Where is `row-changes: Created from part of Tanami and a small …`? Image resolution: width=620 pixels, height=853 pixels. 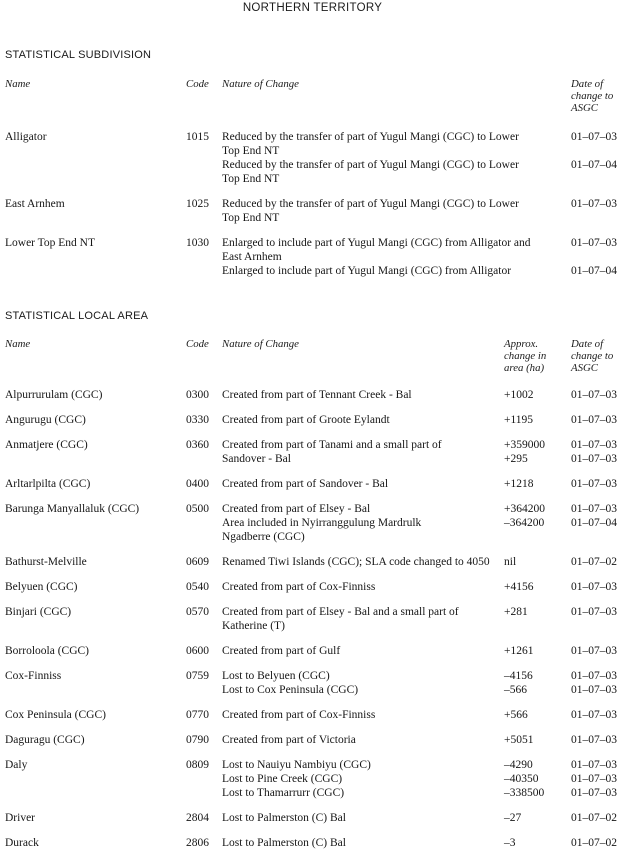
row-changes: Created from part of Tanami and a small … is located at coordinates (421, 452).